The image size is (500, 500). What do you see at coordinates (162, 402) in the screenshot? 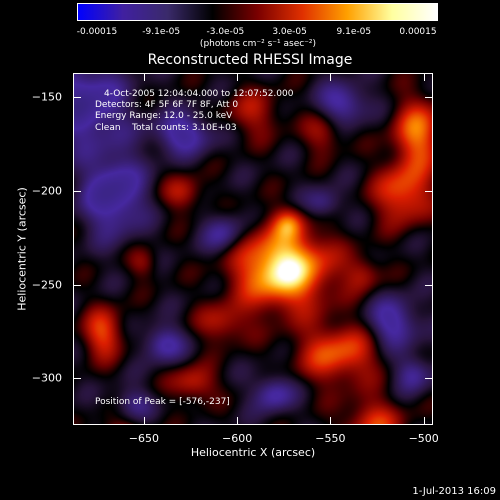
I see `peak-position-text: Position of Peak = [-576,-237]` at bounding box center [162, 402].